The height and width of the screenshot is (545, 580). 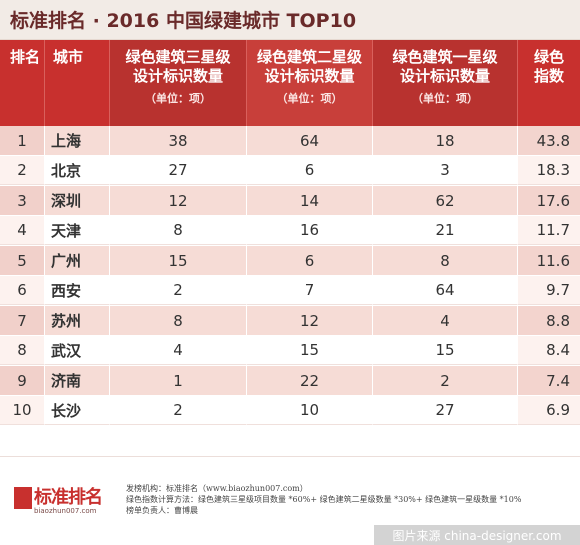 I want to click on green-index-cell: 8.4, so click(x=549, y=350).